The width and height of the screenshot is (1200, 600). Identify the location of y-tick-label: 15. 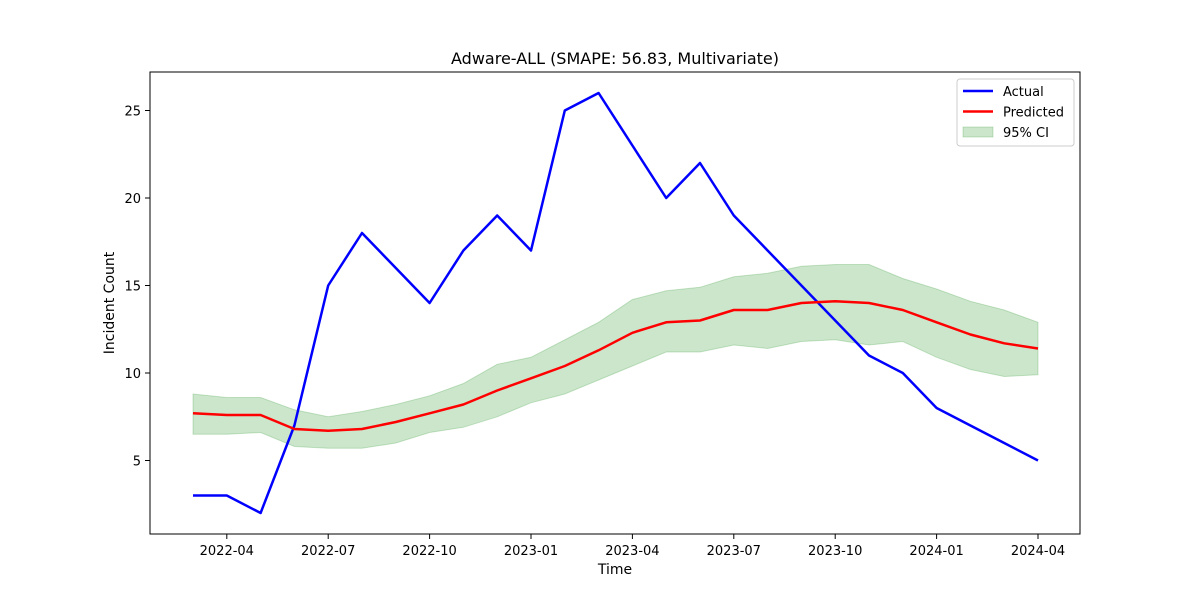
(132, 287).